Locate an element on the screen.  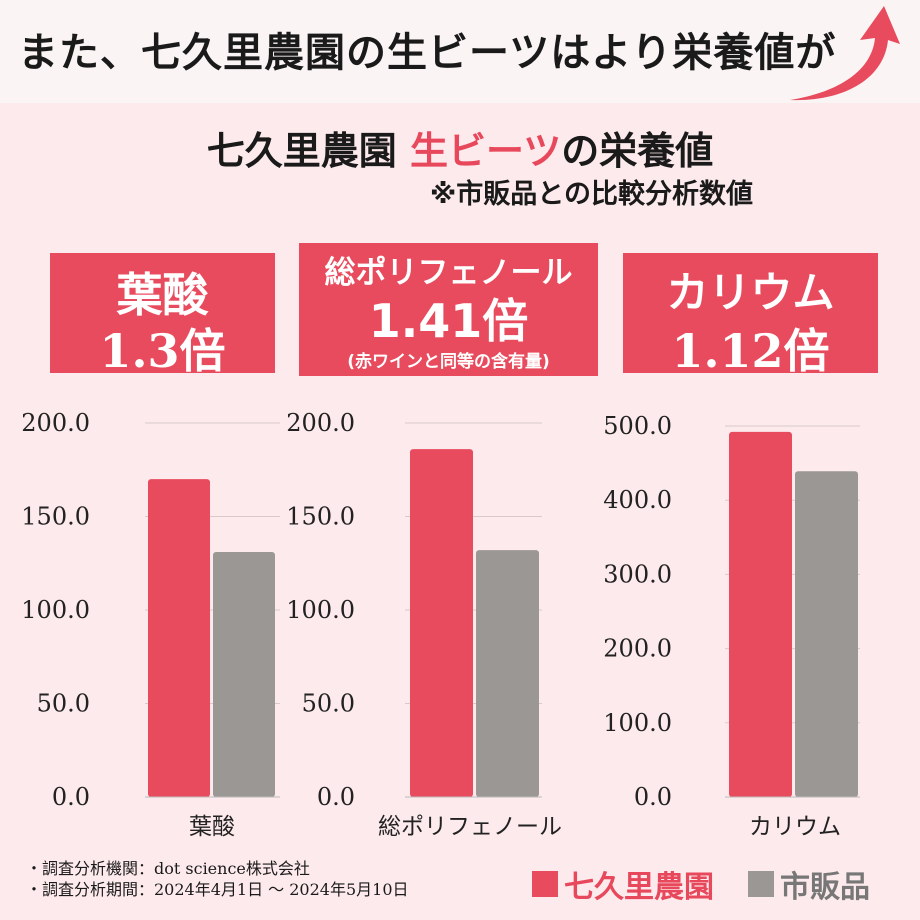
badge-potassium-label: カリウム is located at coordinates (750, 292).